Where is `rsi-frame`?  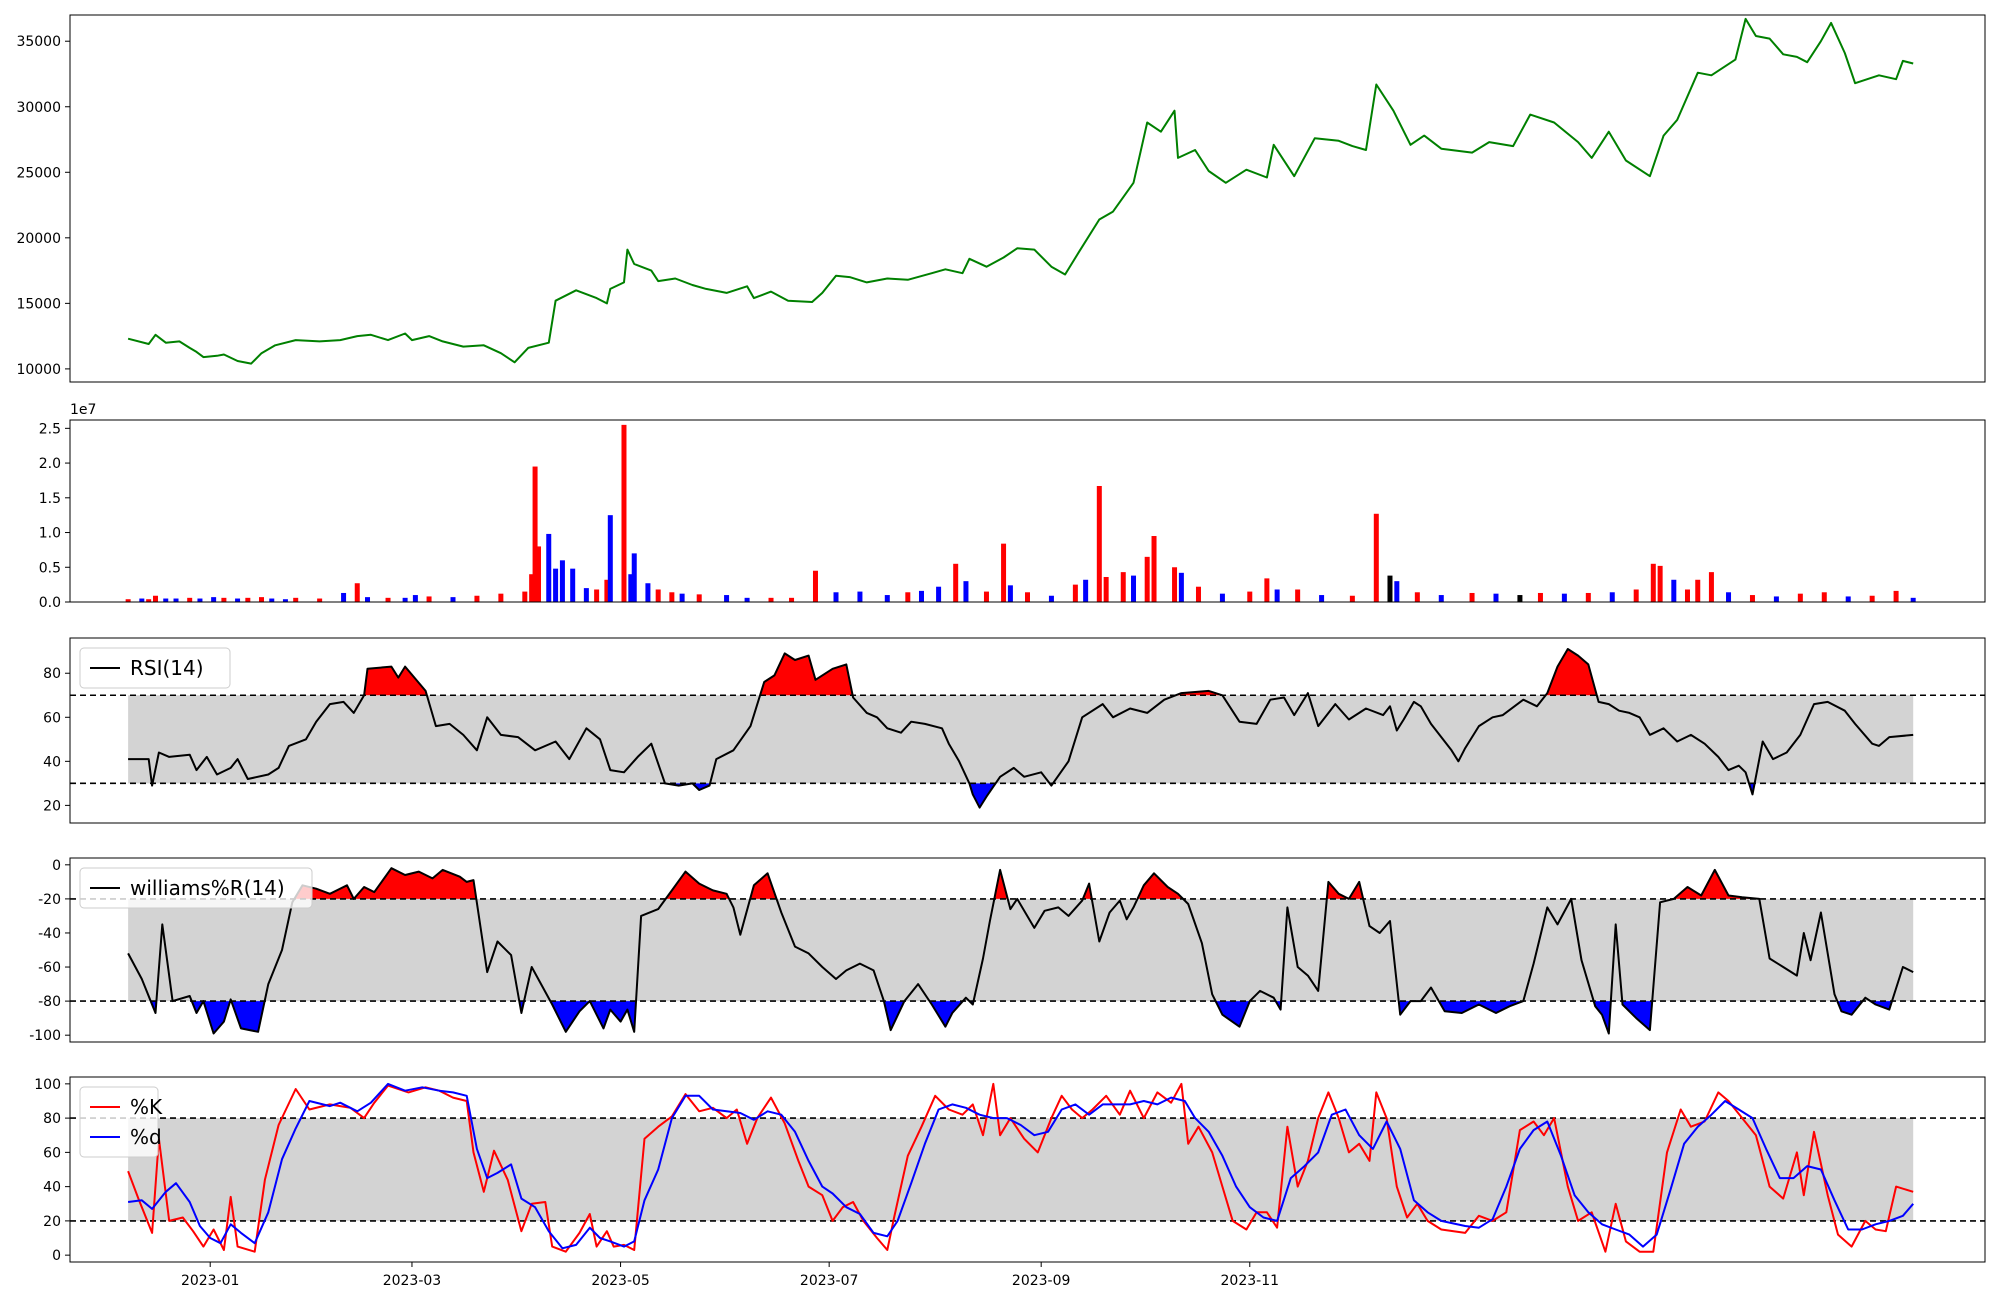
rsi-frame is located at coordinates (1027, 730).